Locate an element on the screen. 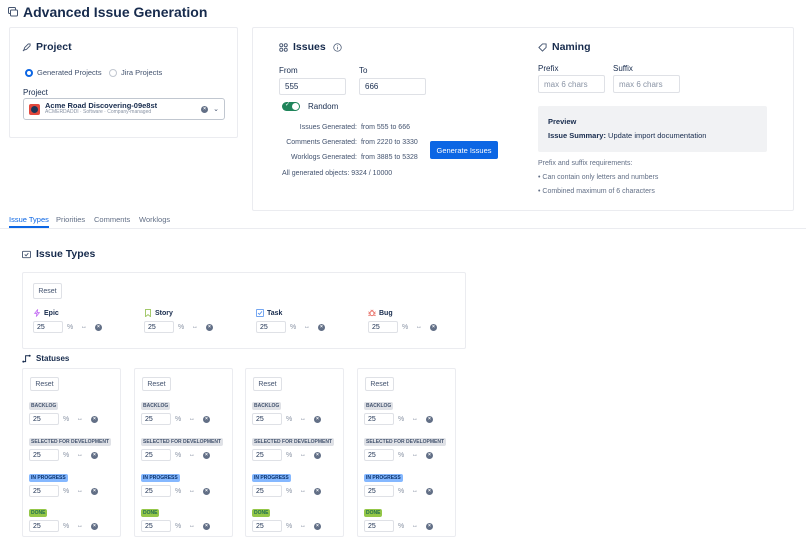 The width and height of the screenshot is (806, 549). radio-generated-projects: Generated Projects is located at coordinates (63, 72).